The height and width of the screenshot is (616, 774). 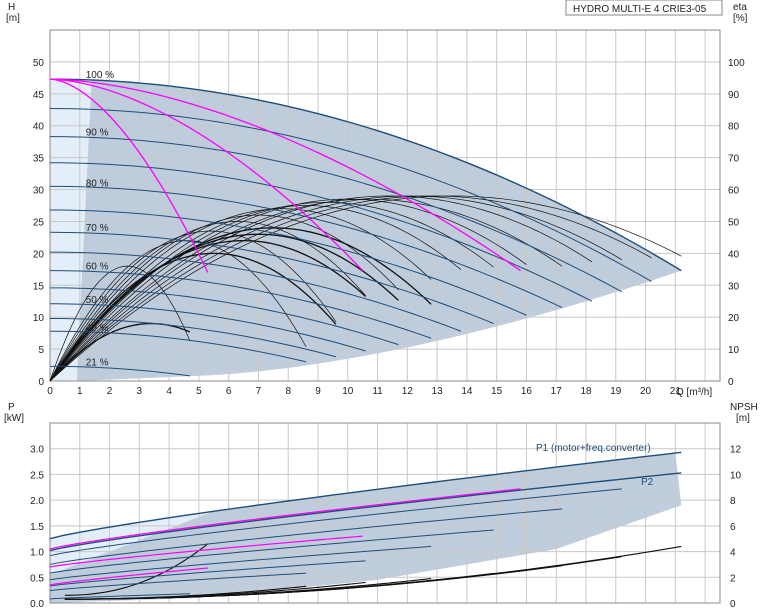 What do you see at coordinates (527, 391) in the screenshot?
I see `x-tick-label: 16` at bounding box center [527, 391].